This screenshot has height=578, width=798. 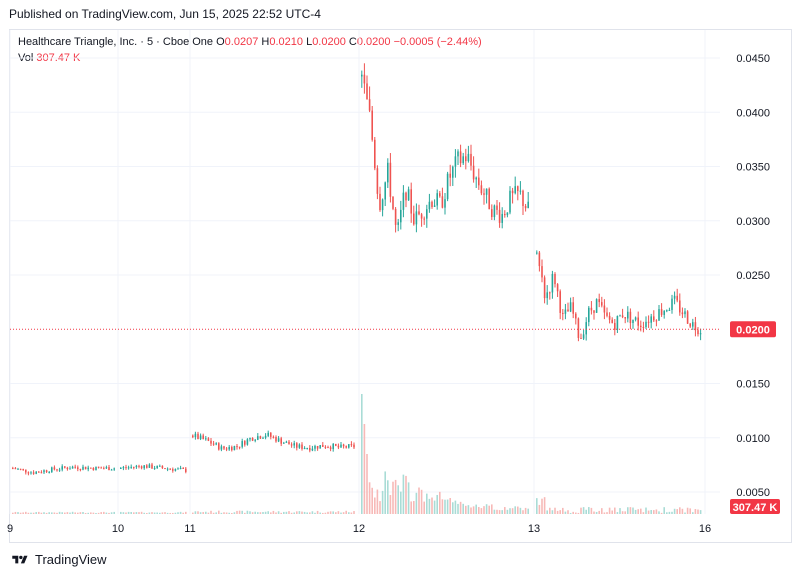 I want to click on tradingview-logo-icon, so click(x=20, y=559).